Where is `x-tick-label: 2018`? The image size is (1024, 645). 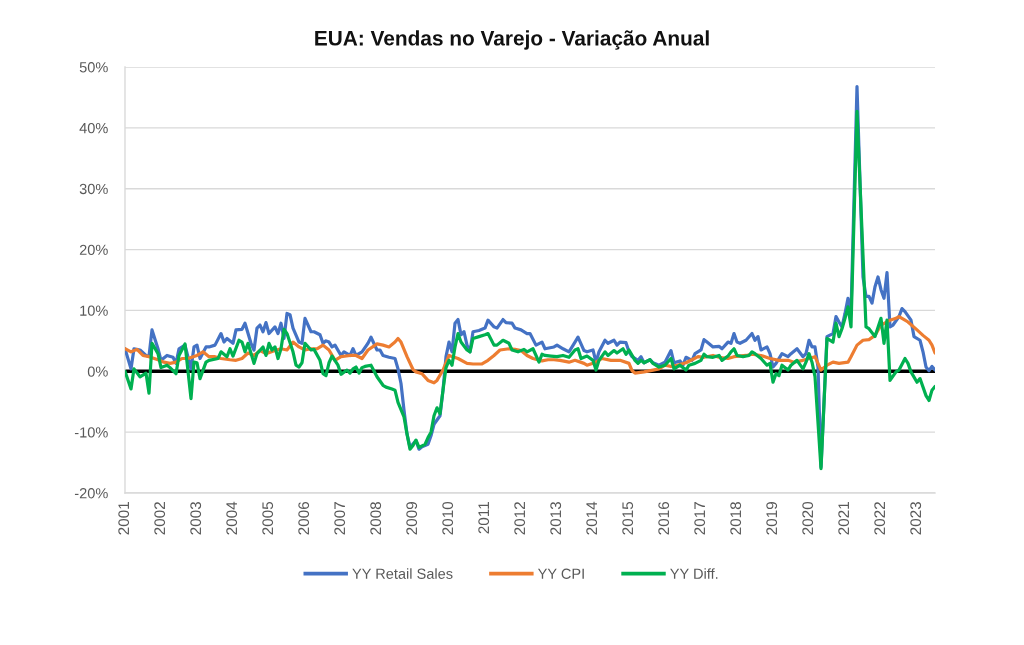 x-tick-label: 2018 is located at coordinates (736, 518).